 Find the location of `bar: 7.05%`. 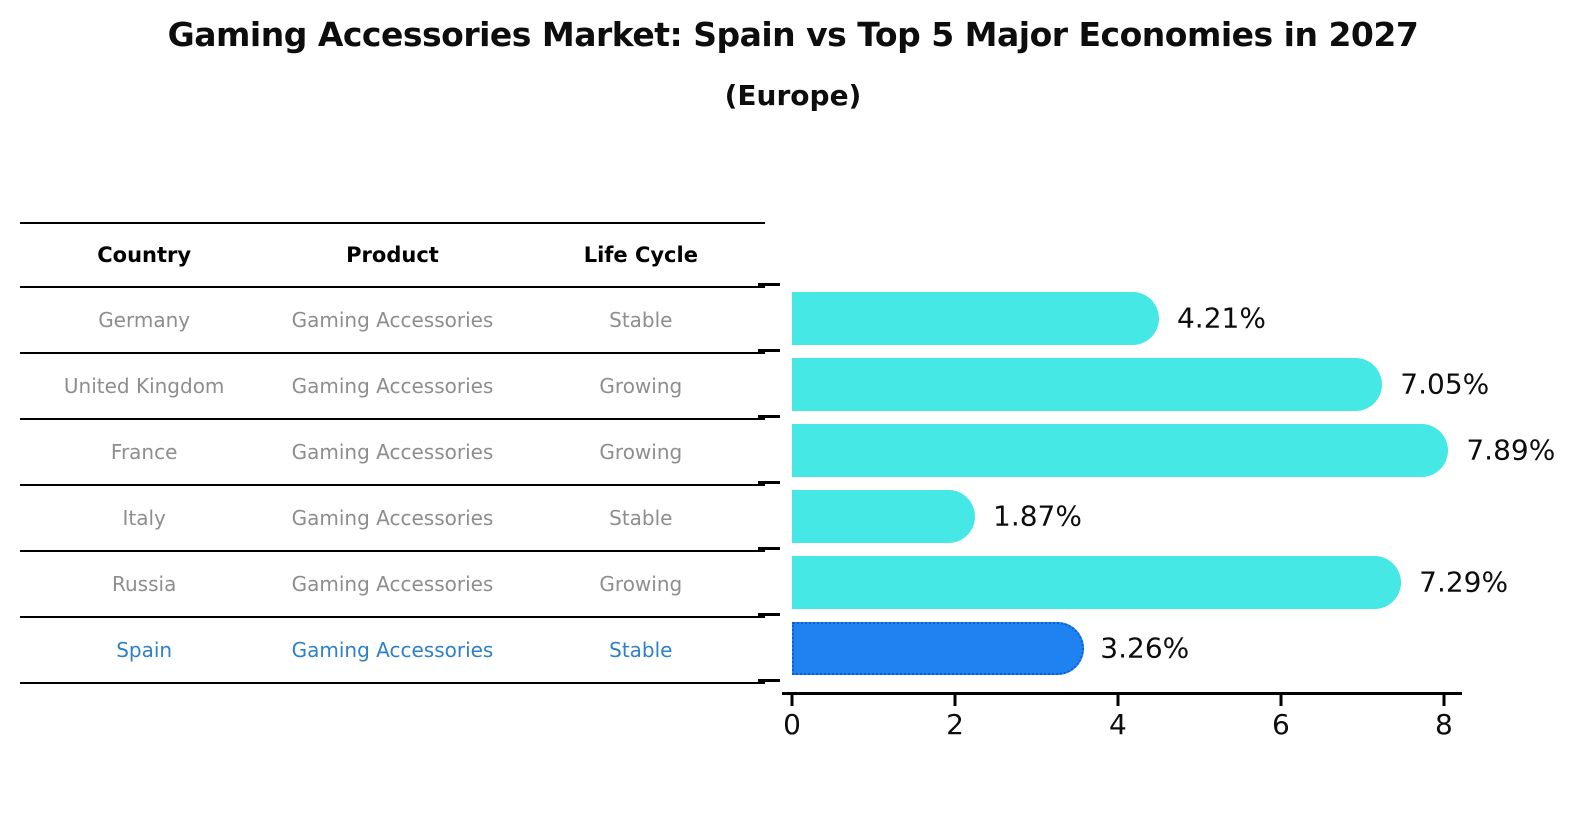

bar: 7.05% is located at coordinates (1140, 384).